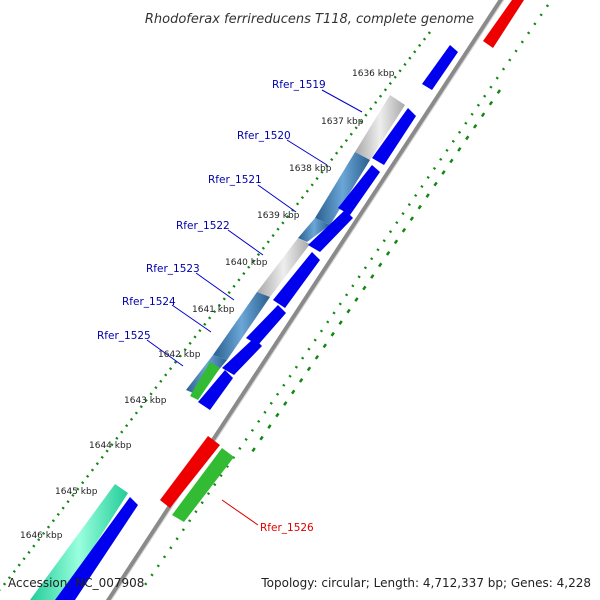 The height and width of the screenshot is (600, 600). I want to click on gene-label-rfer-1523: Rfer_1523, so click(173, 269).